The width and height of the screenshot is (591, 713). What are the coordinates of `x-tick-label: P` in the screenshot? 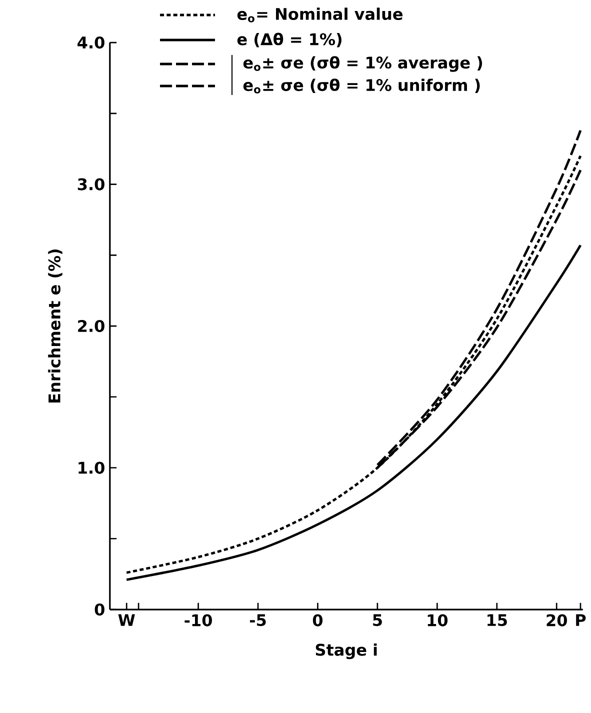 It's located at (581, 620).